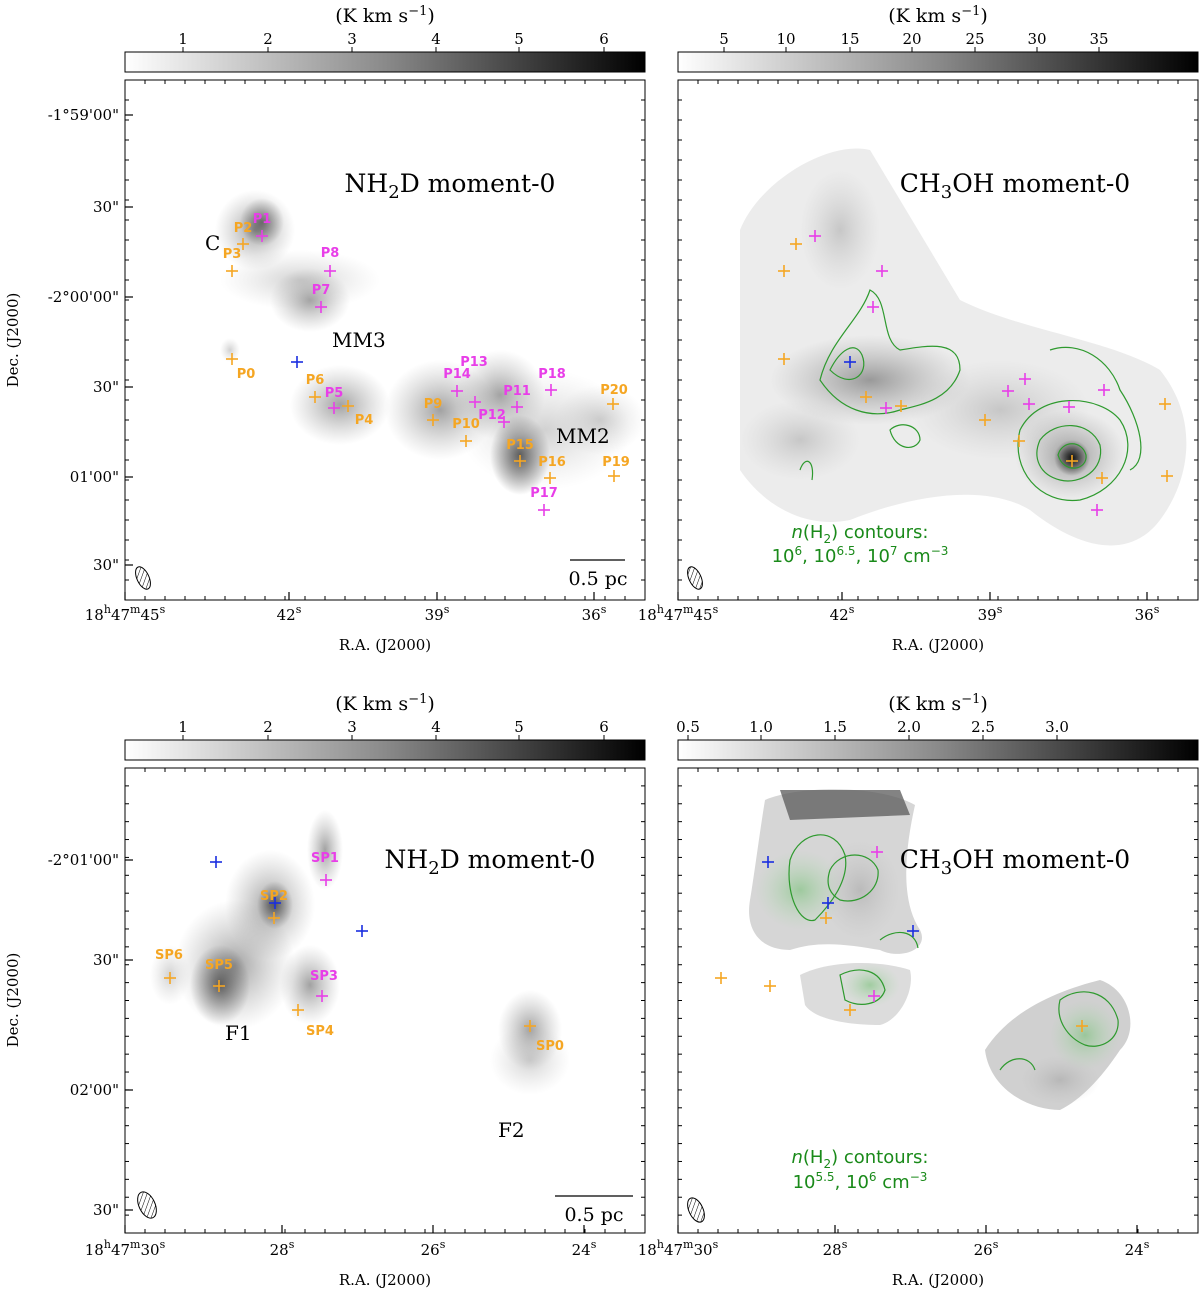  Describe the element at coordinates (321, 290) in the screenshot. I see `source-label: P7` at that location.